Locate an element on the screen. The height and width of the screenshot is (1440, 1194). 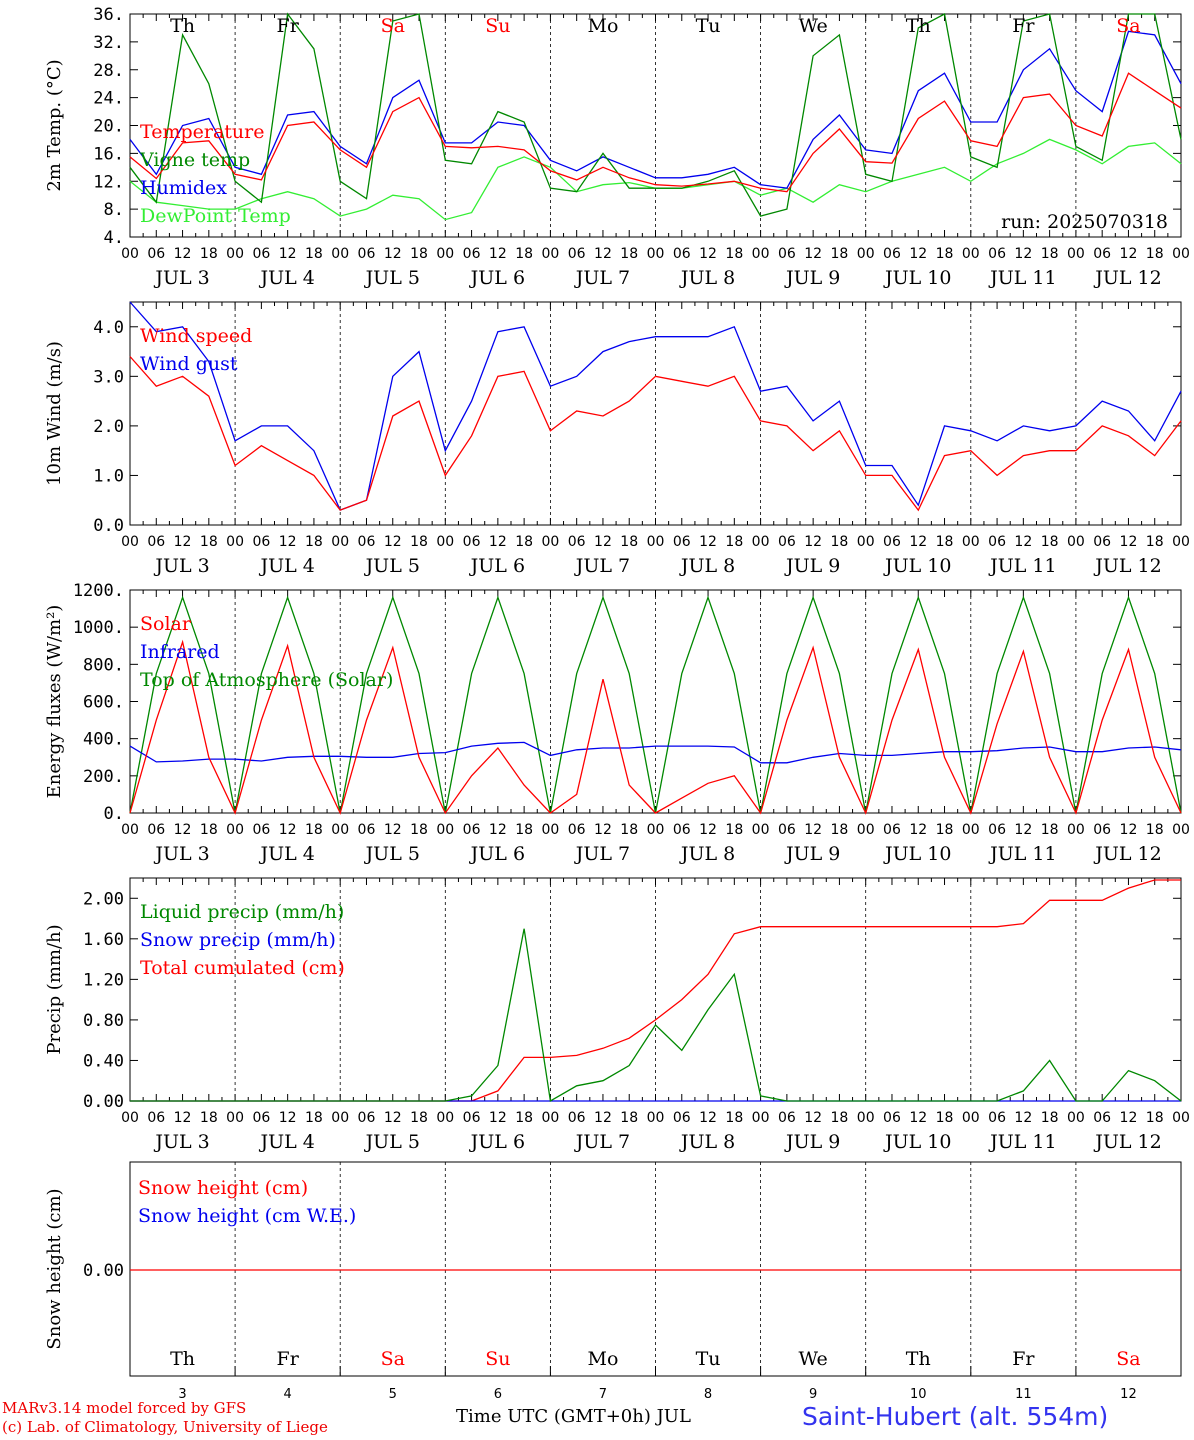
y-tick-label: 4.0 is located at coordinates (108, 328).